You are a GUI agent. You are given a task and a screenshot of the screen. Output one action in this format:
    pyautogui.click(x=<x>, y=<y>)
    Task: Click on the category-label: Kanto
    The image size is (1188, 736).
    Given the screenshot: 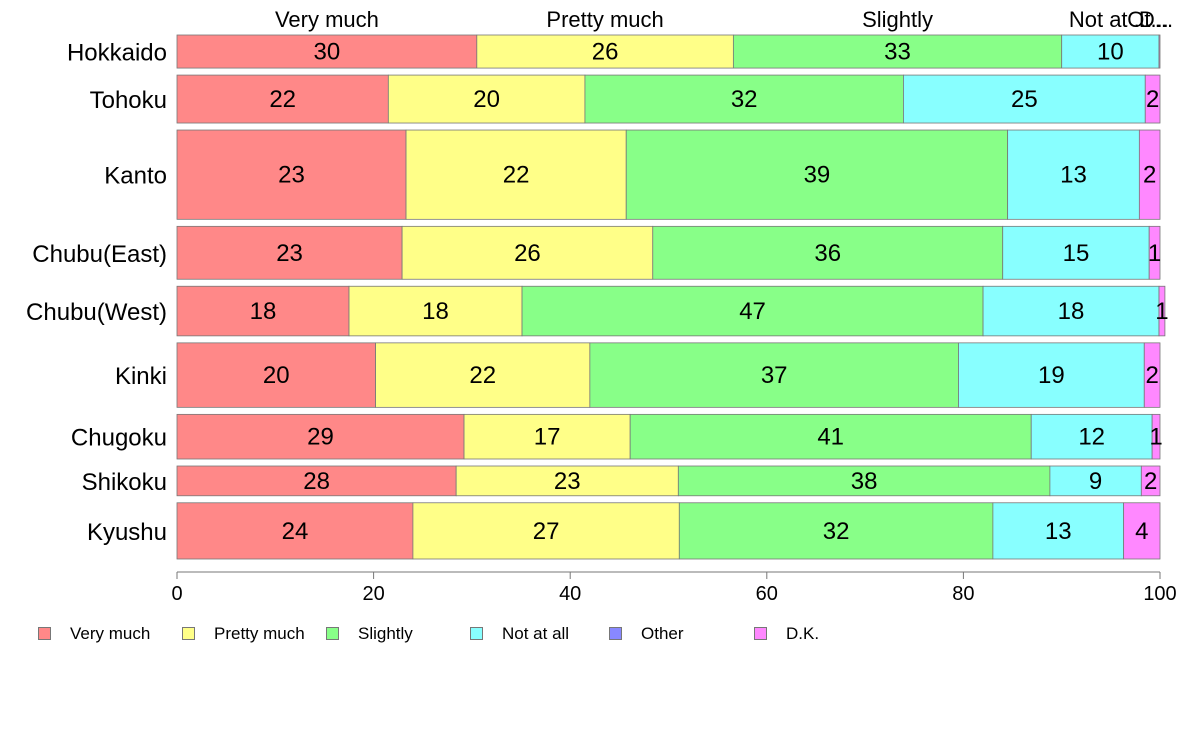 What is the action you would take?
    pyautogui.click(x=135, y=176)
    